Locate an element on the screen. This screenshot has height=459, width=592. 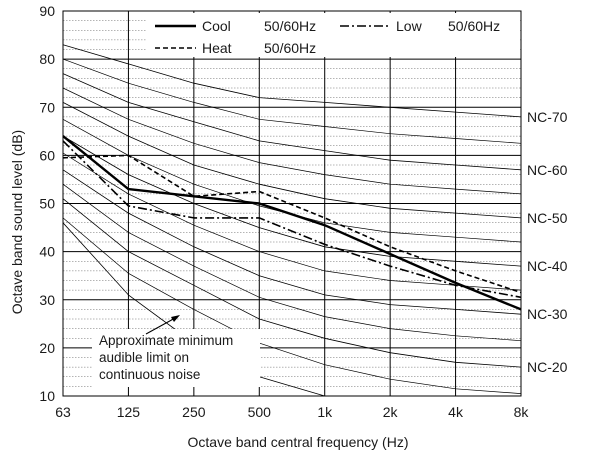
legend: Cool 50/60Hz Low 50/60Hz Heat 50/60Hz is located at coordinates (333, 35).